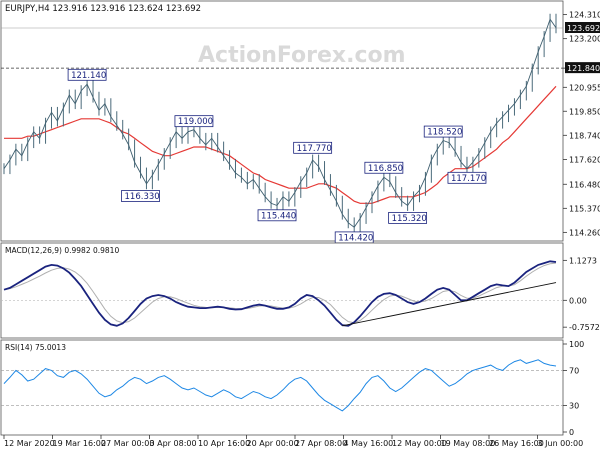  Describe the element at coordinates (29, 443) in the screenshot. I see `time-tick-label: 12 Mar 2020` at that location.